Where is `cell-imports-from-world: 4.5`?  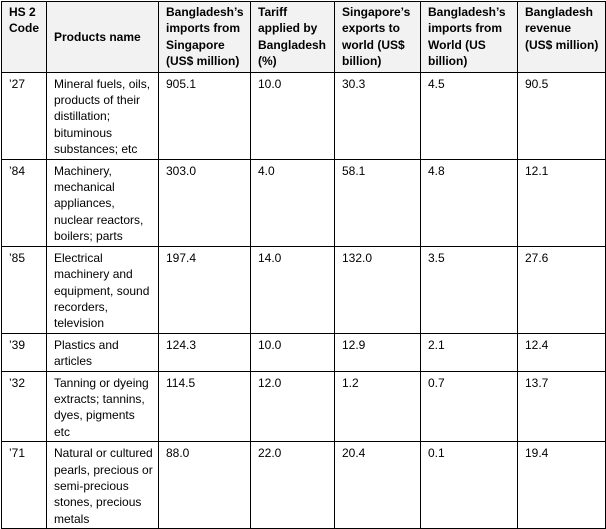 cell-imports-from-world: 4.5 is located at coordinates (469, 115).